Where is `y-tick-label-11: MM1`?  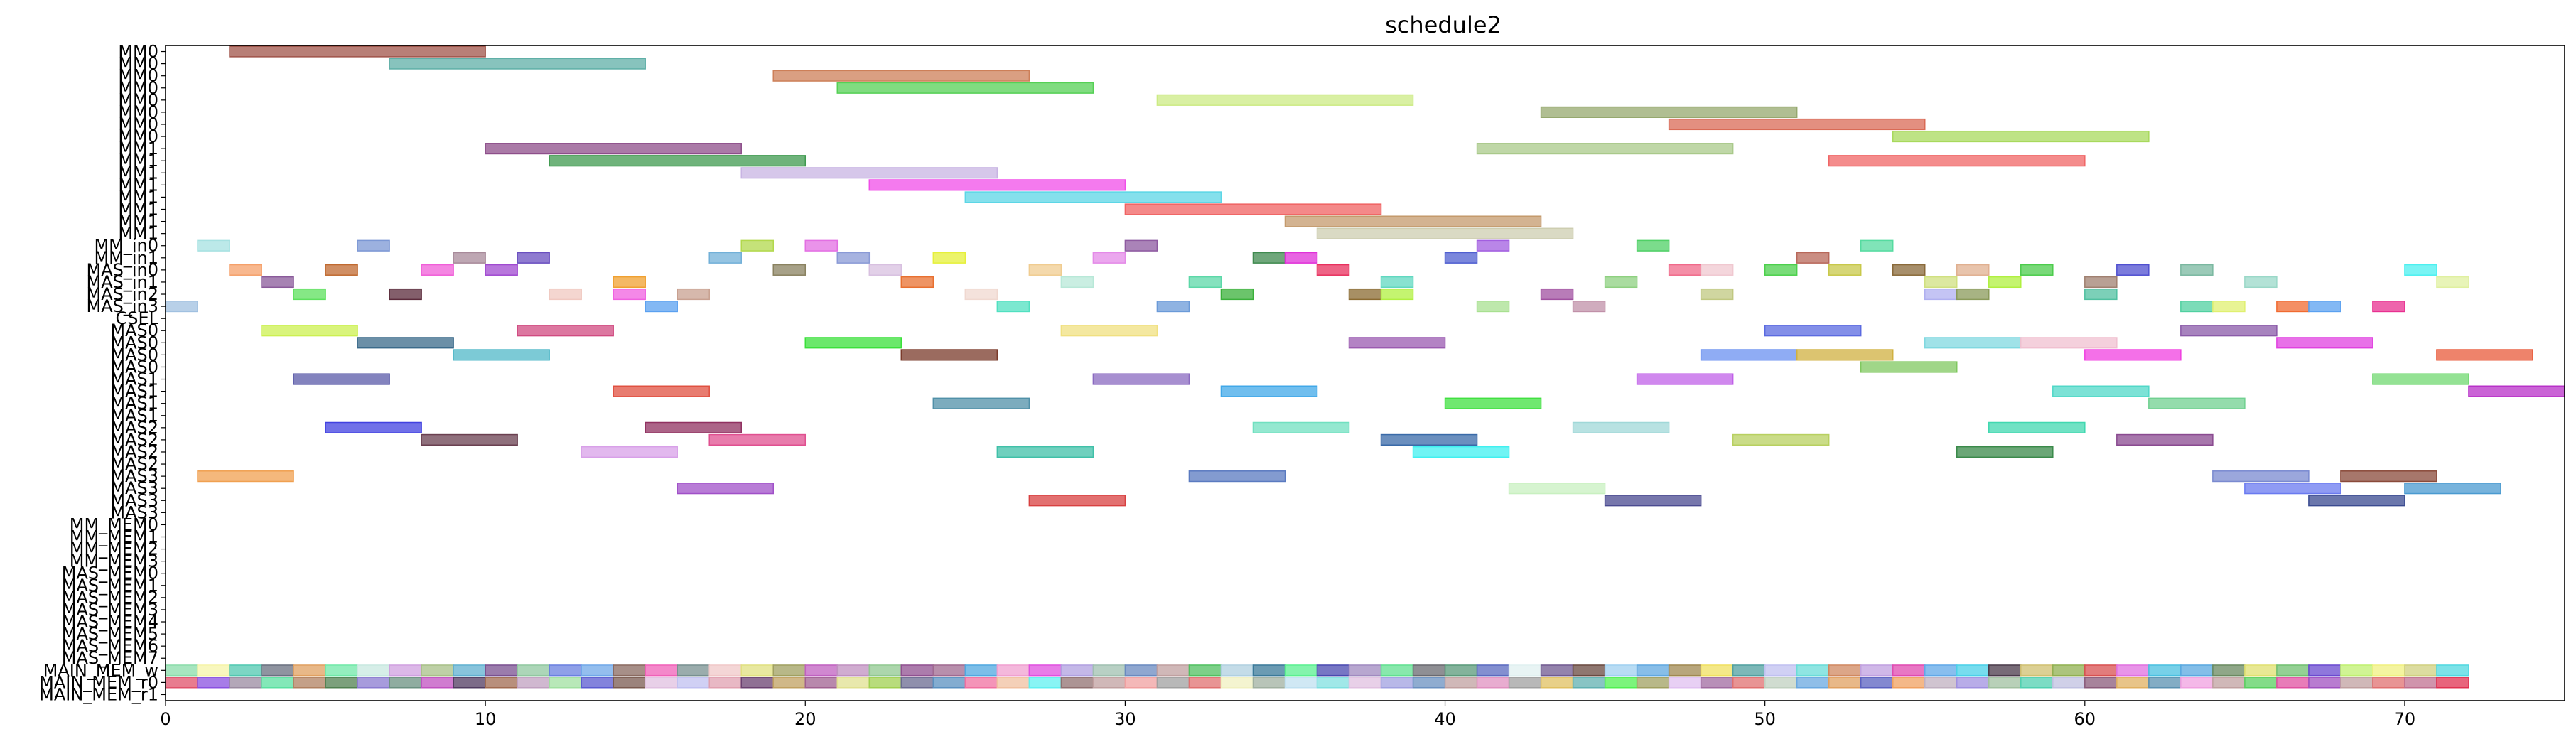 y-tick-label-11: MM1 is located at coordinates (138, 185).